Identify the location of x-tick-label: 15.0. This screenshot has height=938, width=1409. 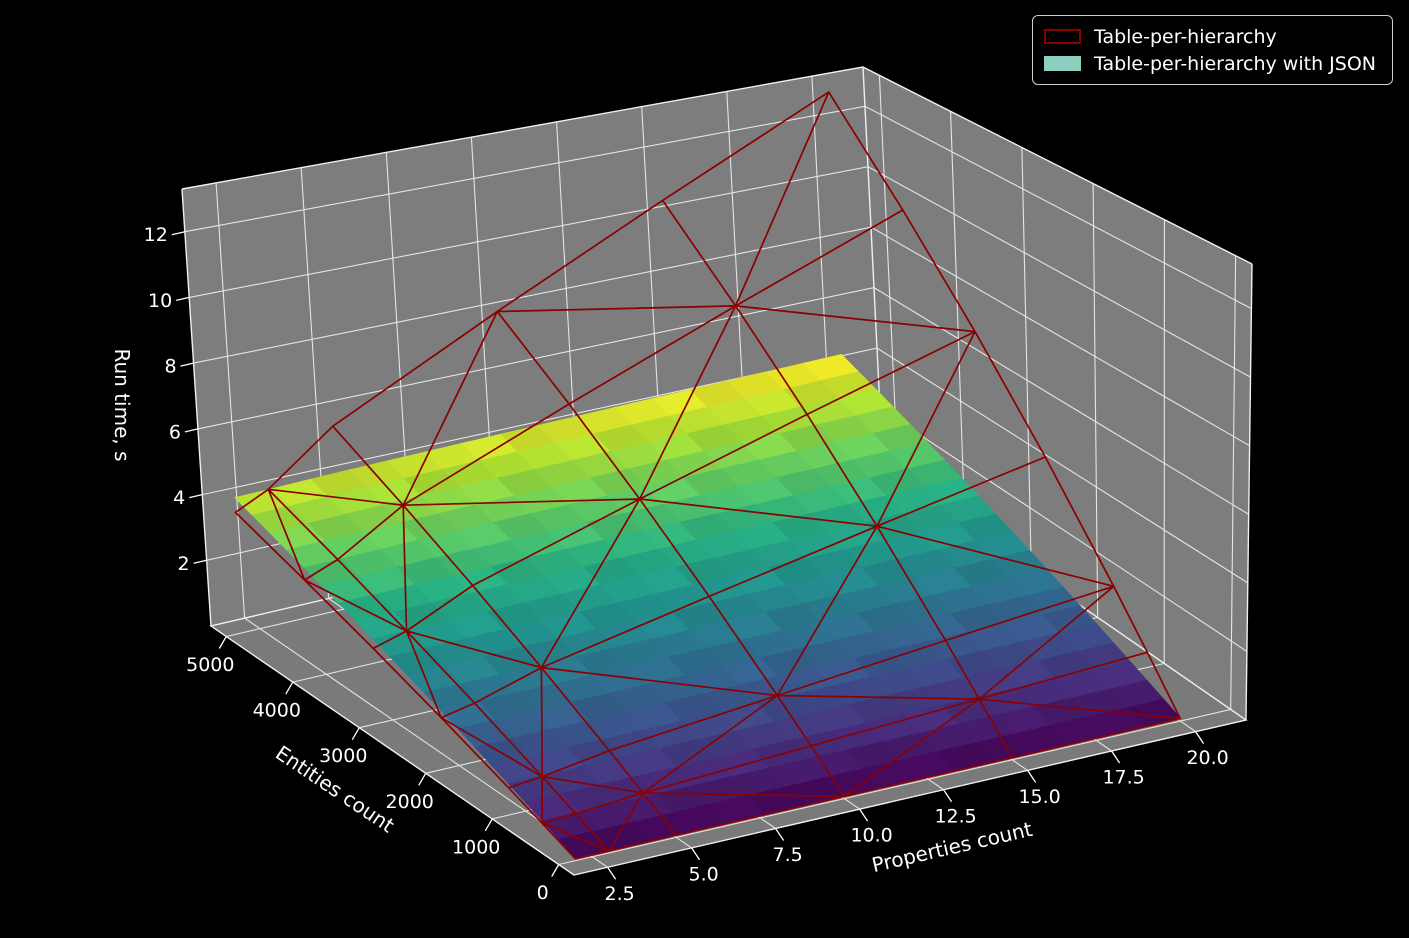
(1039, 797).